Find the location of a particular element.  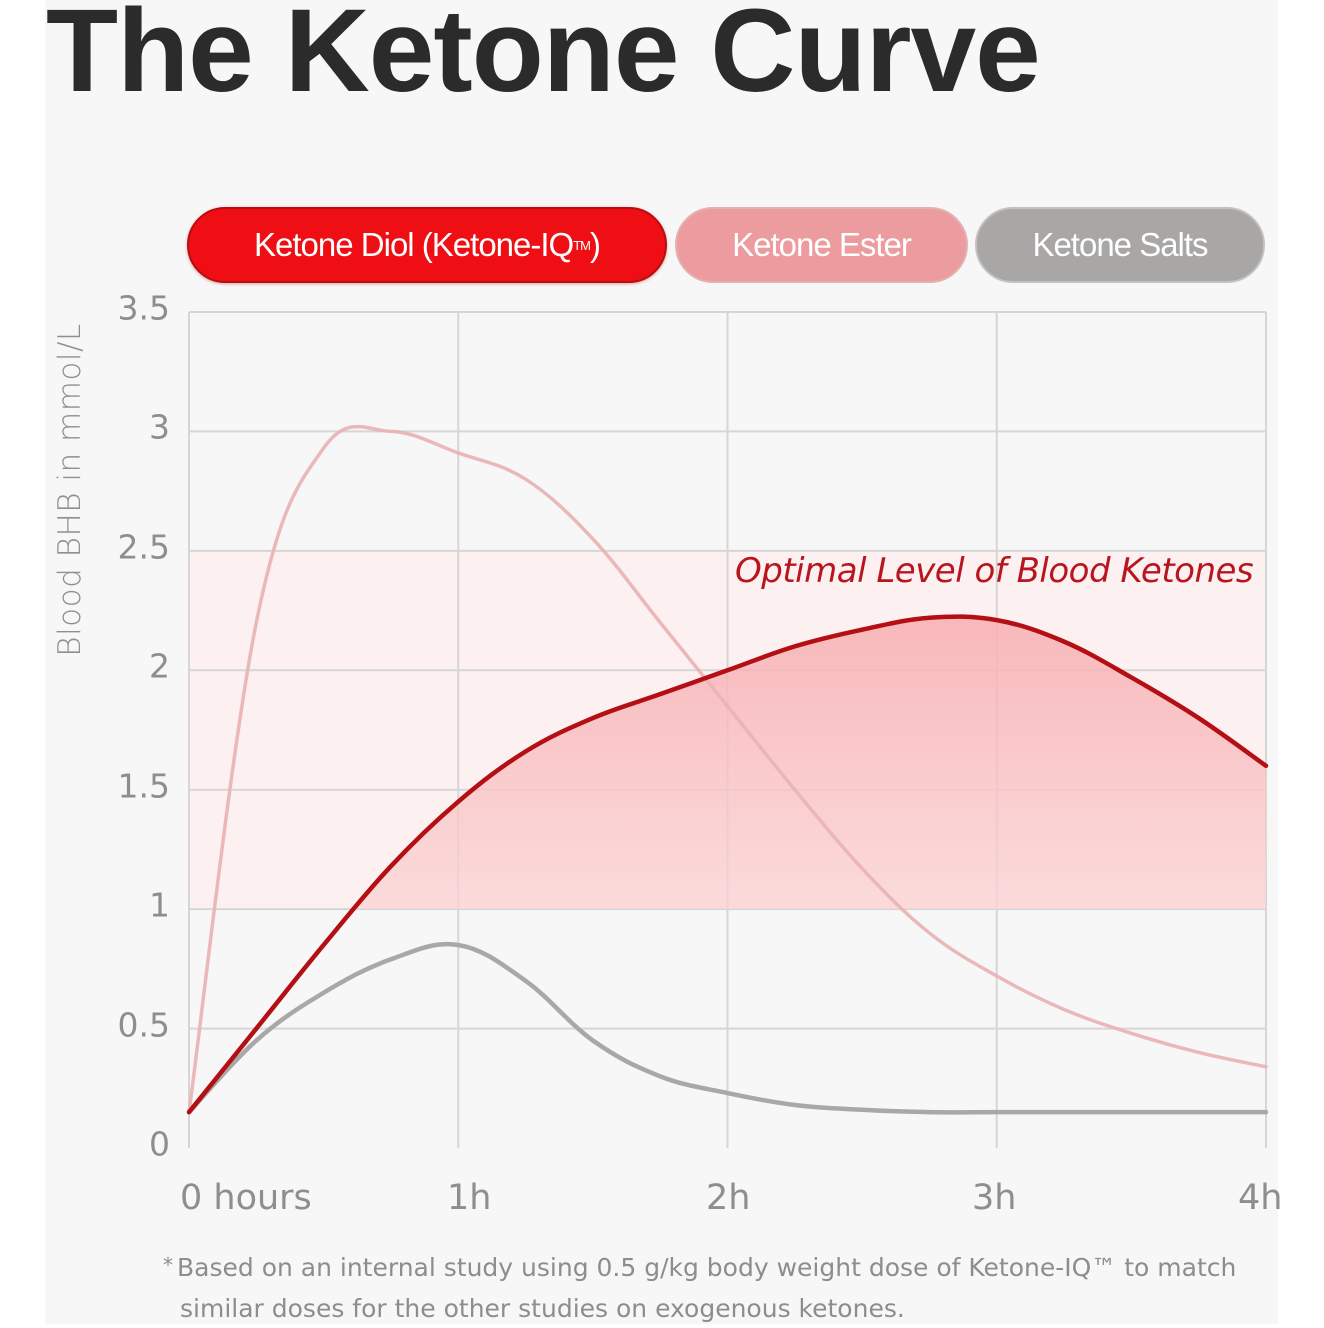

trademark-mark: TM is located at coordinates (582, 245).